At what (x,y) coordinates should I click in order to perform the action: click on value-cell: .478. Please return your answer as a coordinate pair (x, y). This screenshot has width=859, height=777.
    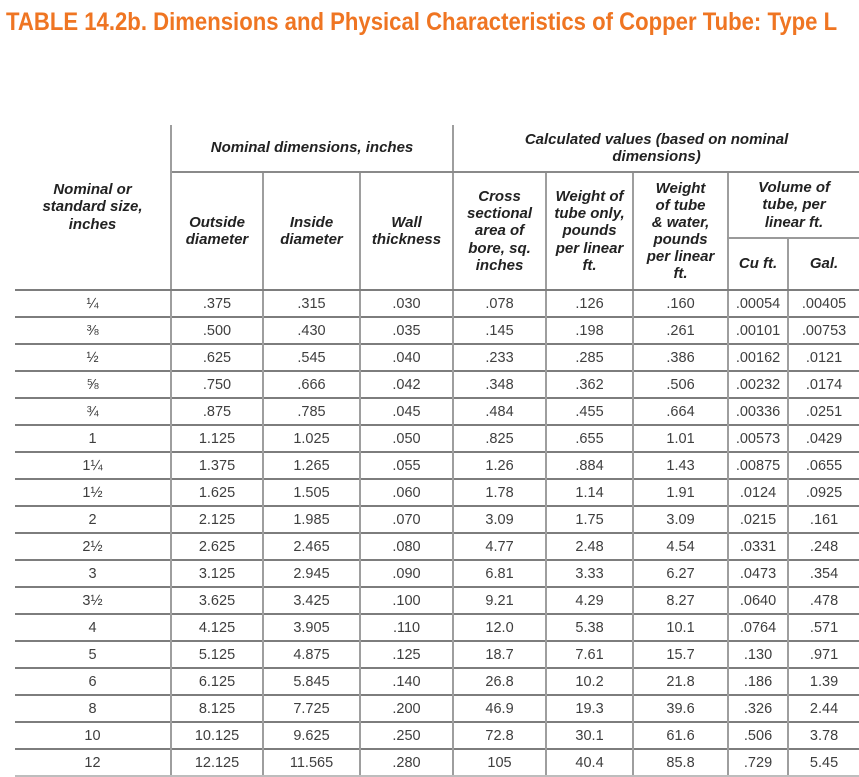
    Looking at the image, I should click on (823, 600).